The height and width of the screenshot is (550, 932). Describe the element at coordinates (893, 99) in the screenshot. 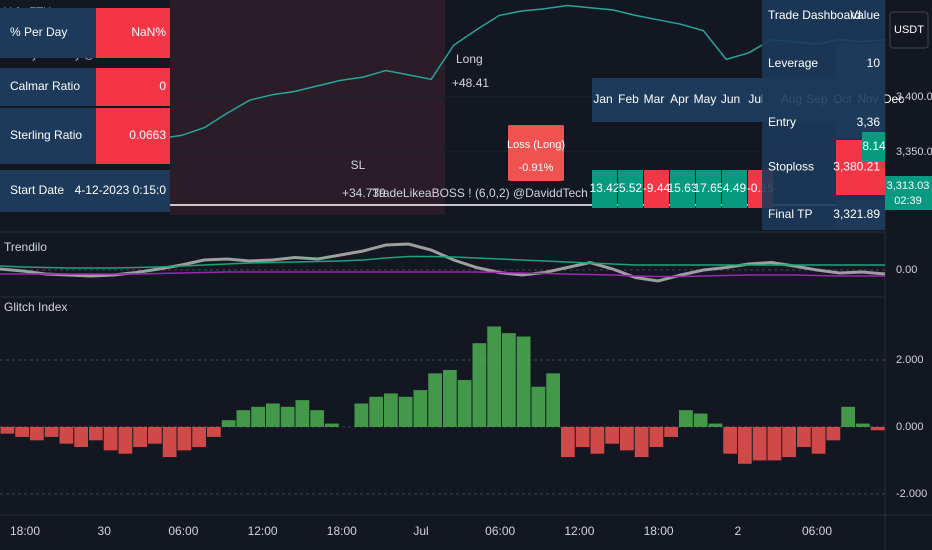

I see `month-label: Dec` at that location.